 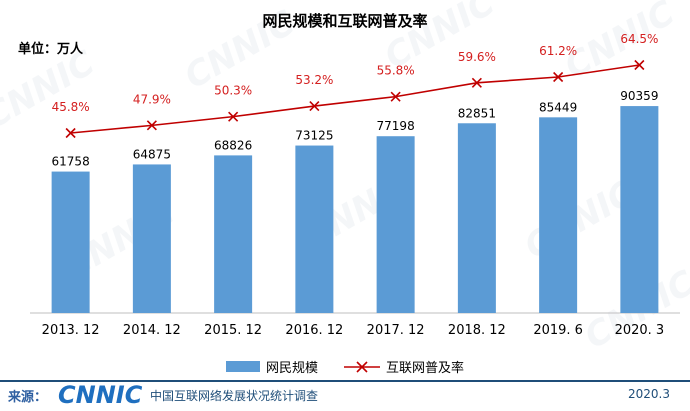 I want to click on legend-bar-swatch, so click(x=242, y=366).